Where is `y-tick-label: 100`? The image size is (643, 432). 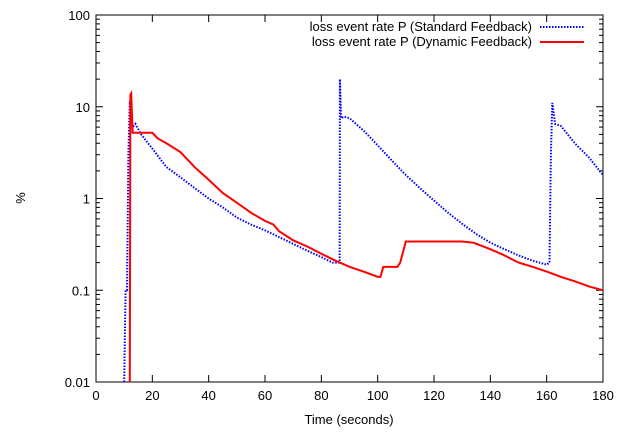 y-tick-label: 100 is located at coordinates (79, 15).